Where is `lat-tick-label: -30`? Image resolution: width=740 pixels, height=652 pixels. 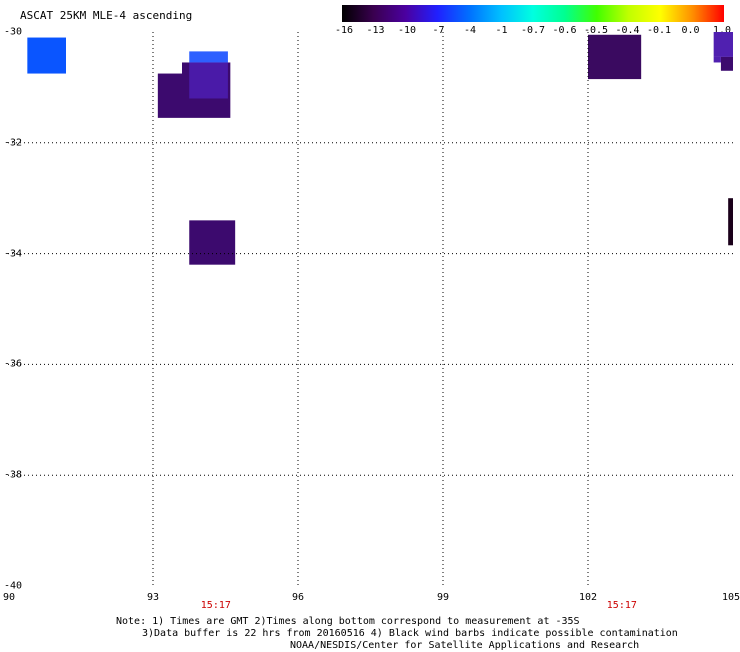 lat-tick-label: -30 is located at coordinates (13, 32).